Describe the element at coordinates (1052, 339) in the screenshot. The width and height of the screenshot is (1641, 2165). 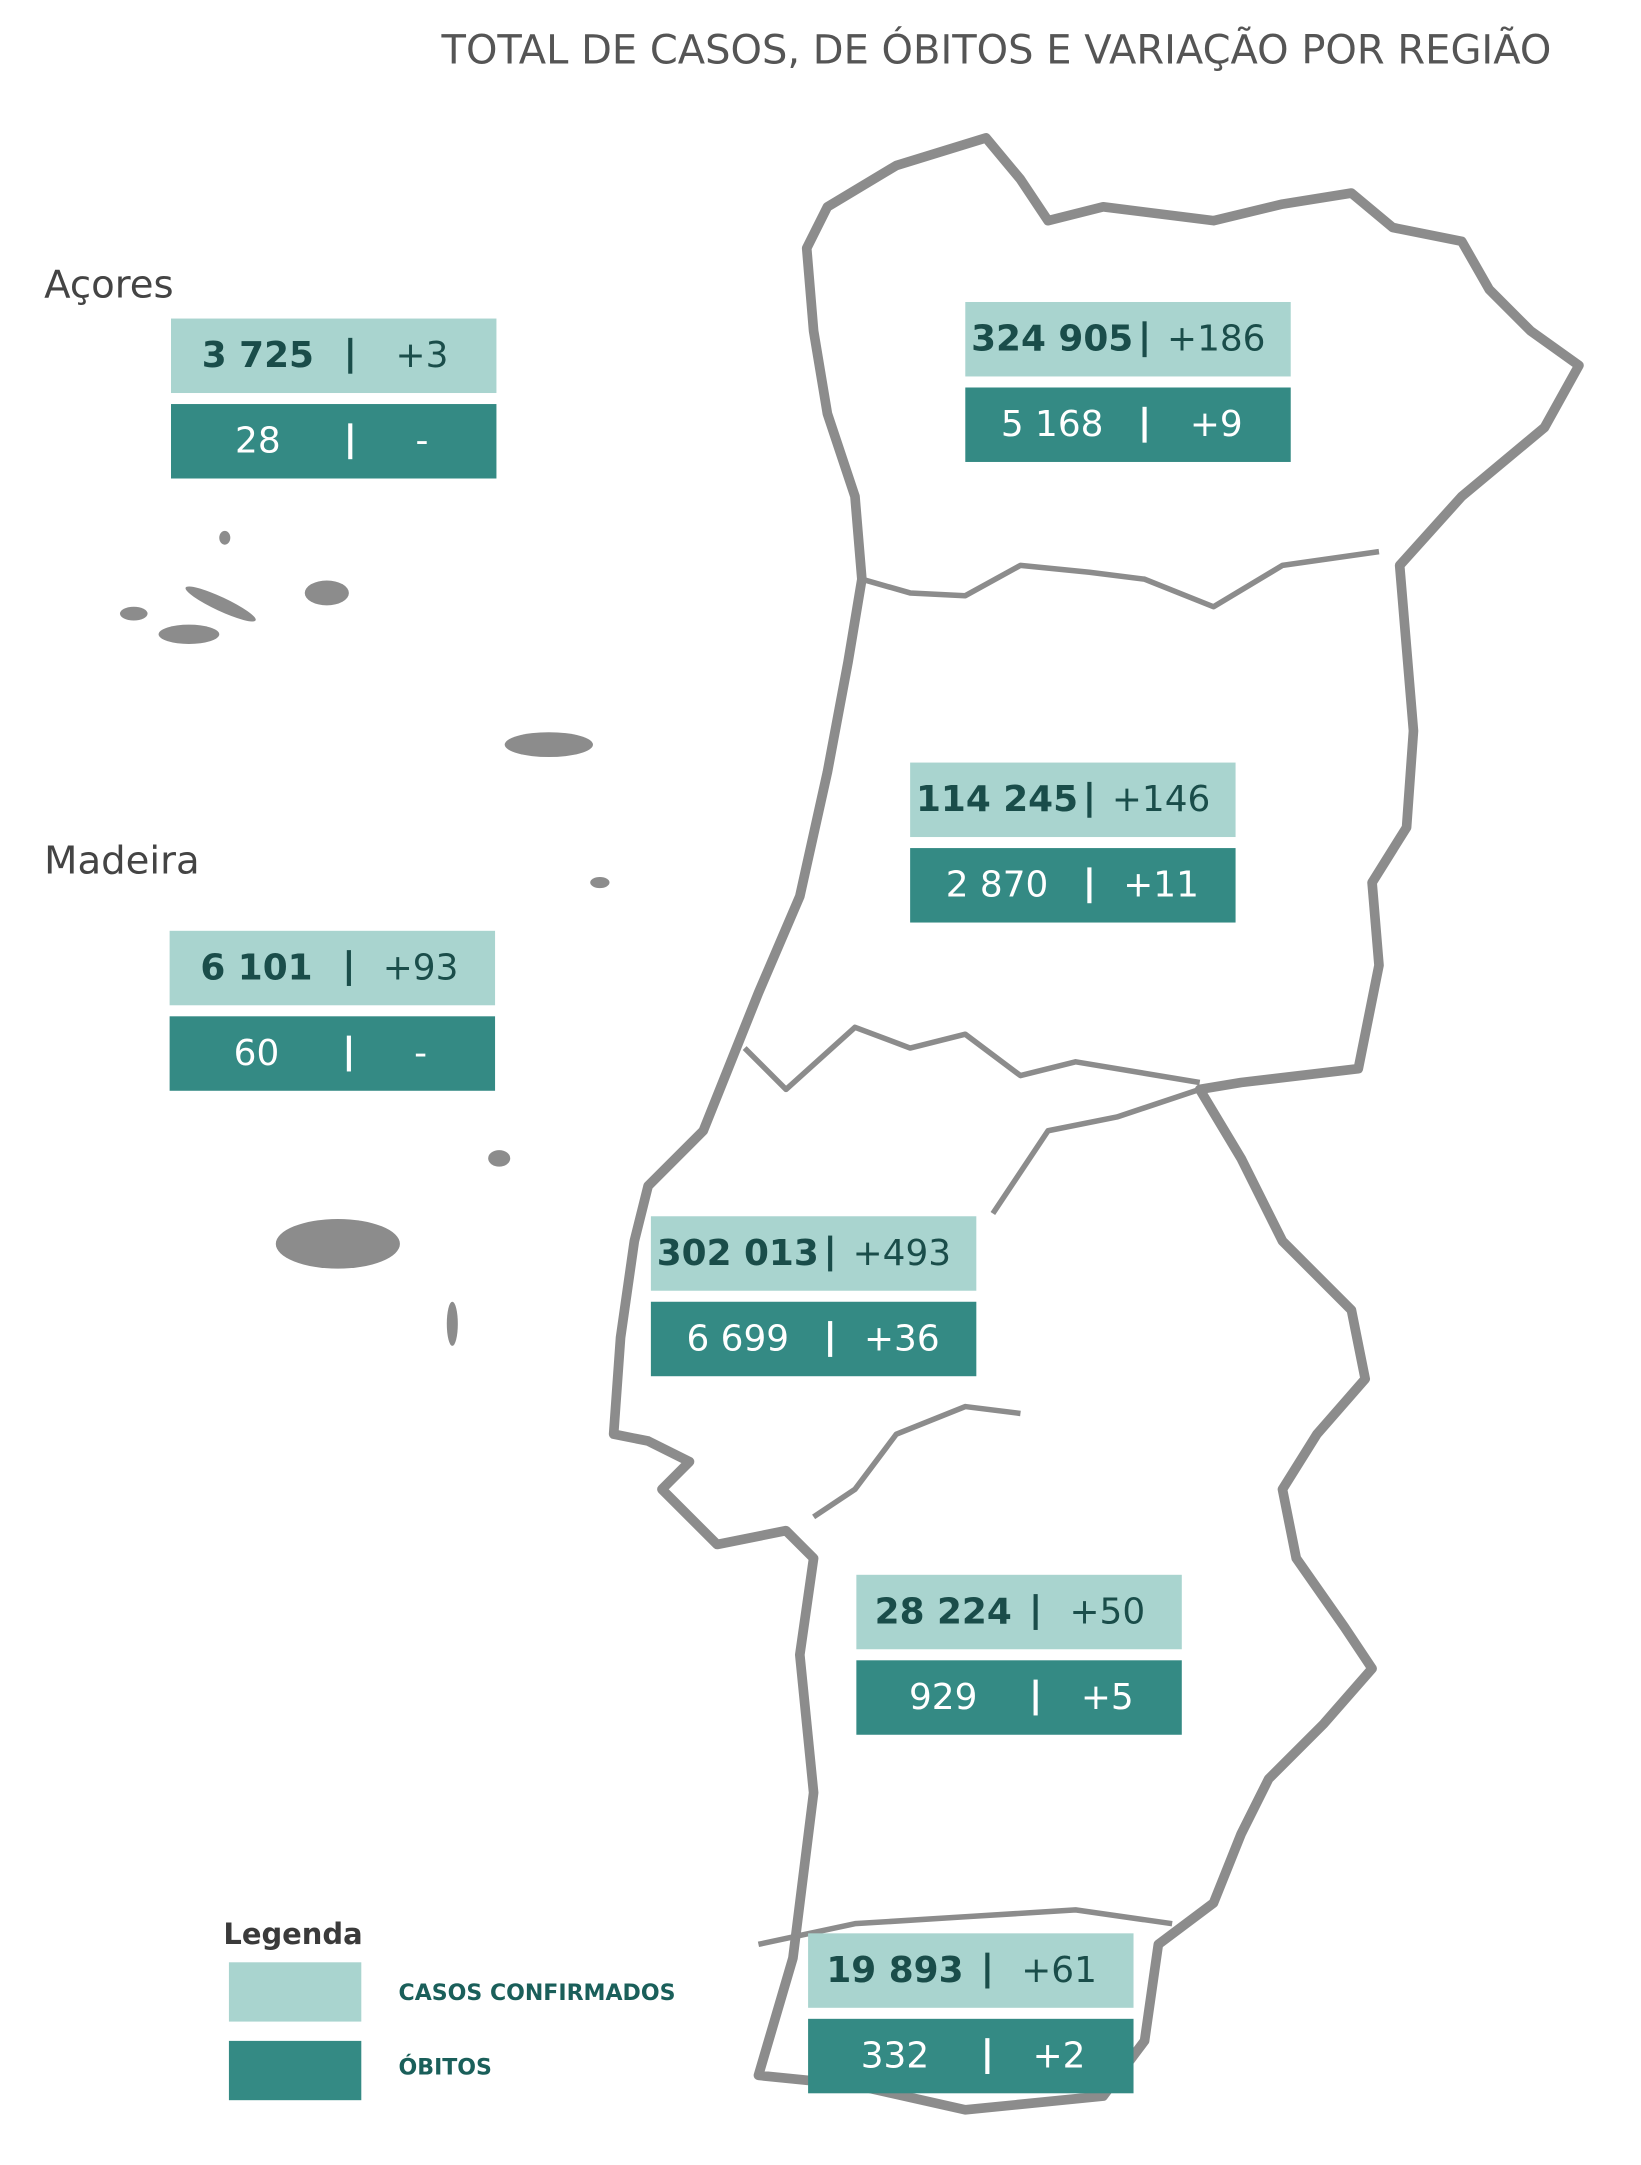
I see `cases-value: 324 905` at that location.